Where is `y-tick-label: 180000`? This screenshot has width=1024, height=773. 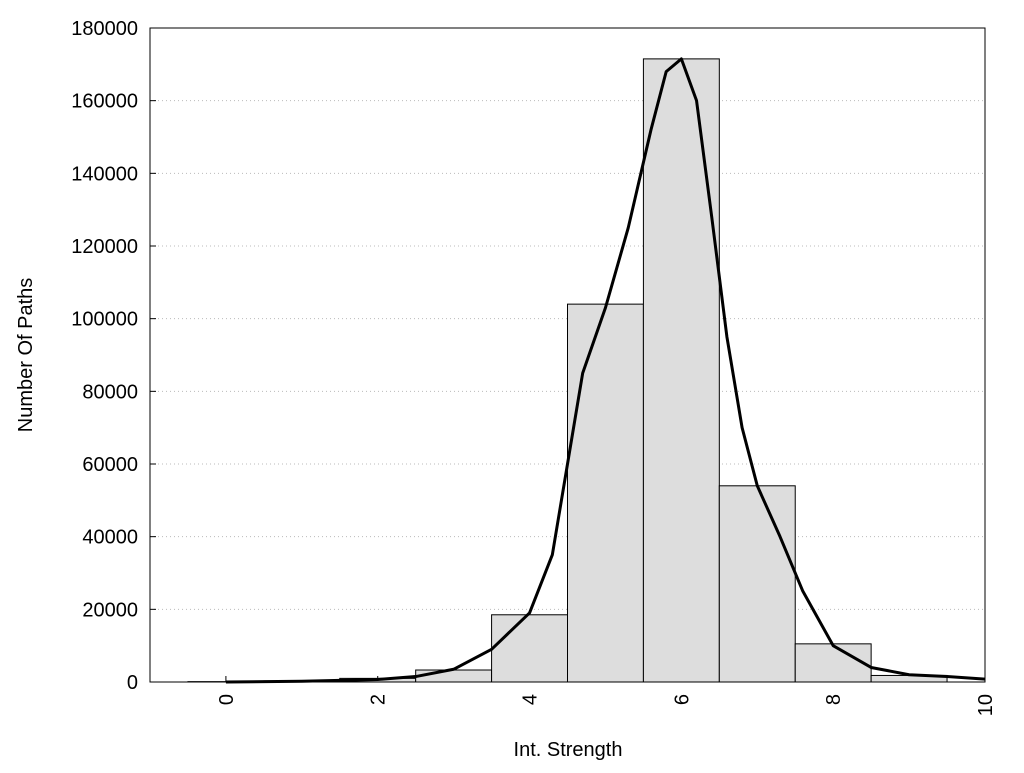 y-tick-label: 180000 is located at coordinates (104, 29).